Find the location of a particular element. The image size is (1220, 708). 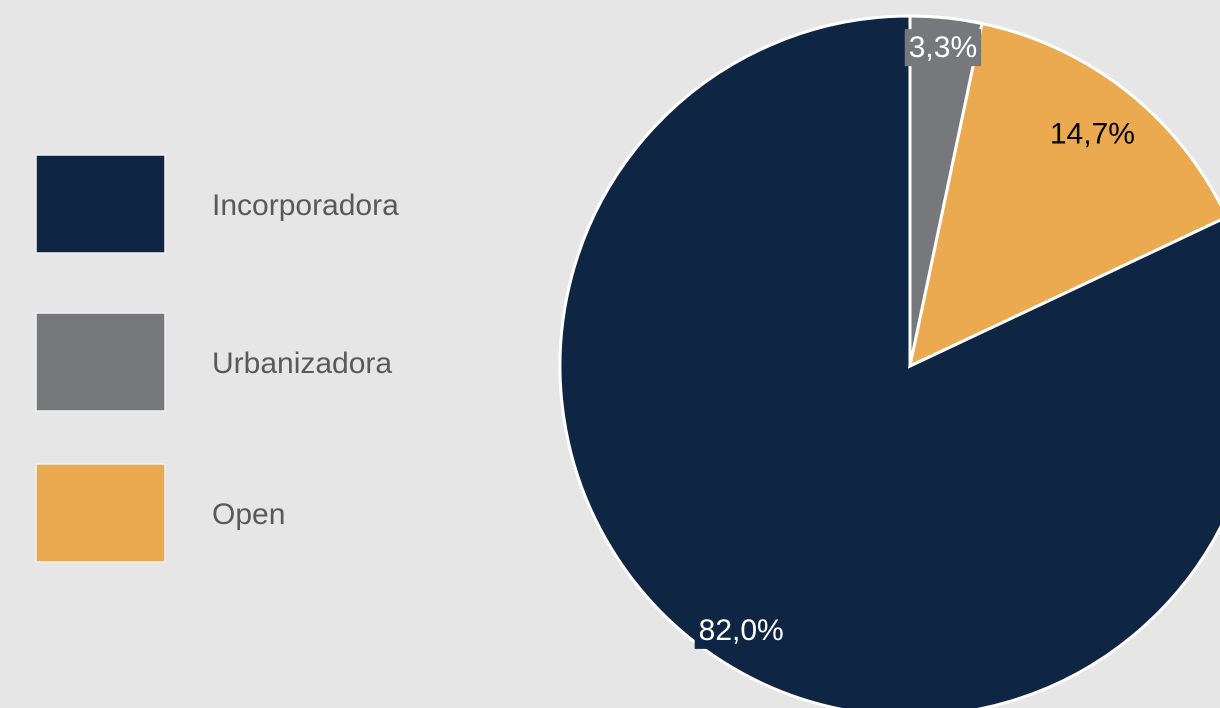

pie-slice is located at coordinates (1063, 195).